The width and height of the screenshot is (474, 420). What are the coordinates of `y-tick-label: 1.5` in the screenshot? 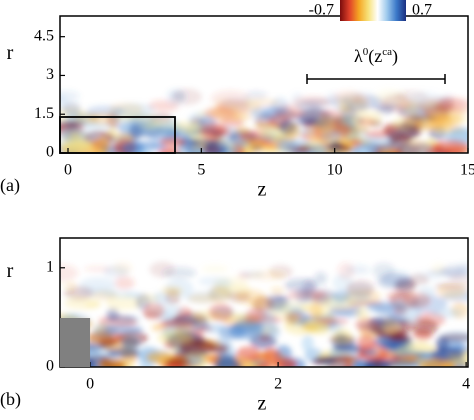 It's located at (44, 113).